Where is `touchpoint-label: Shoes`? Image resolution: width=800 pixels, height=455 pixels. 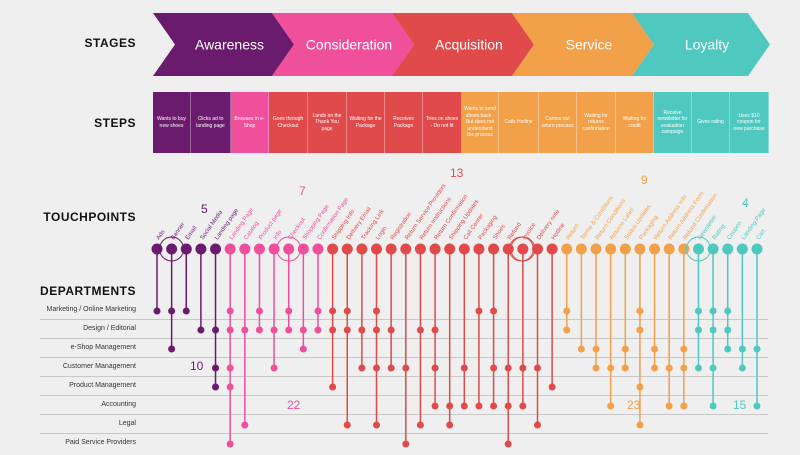 touchpoint-label: Shoes is located at coordinates (499, 232).